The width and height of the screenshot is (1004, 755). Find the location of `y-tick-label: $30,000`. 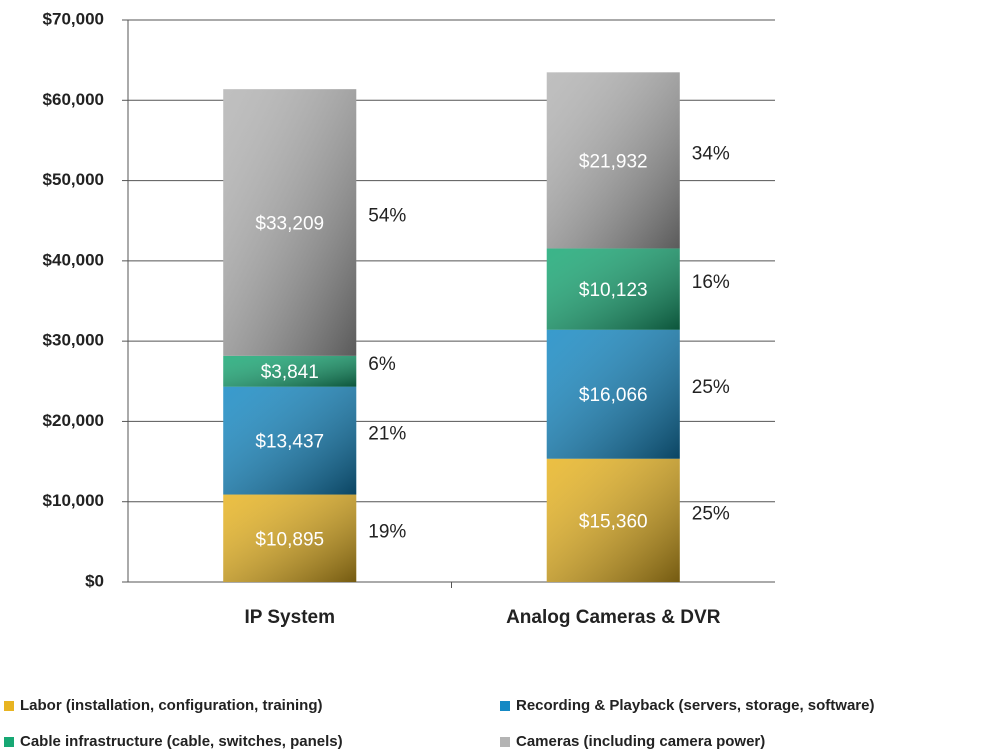

y-tick-label: $30,000 is located at coordinates (73, 340).